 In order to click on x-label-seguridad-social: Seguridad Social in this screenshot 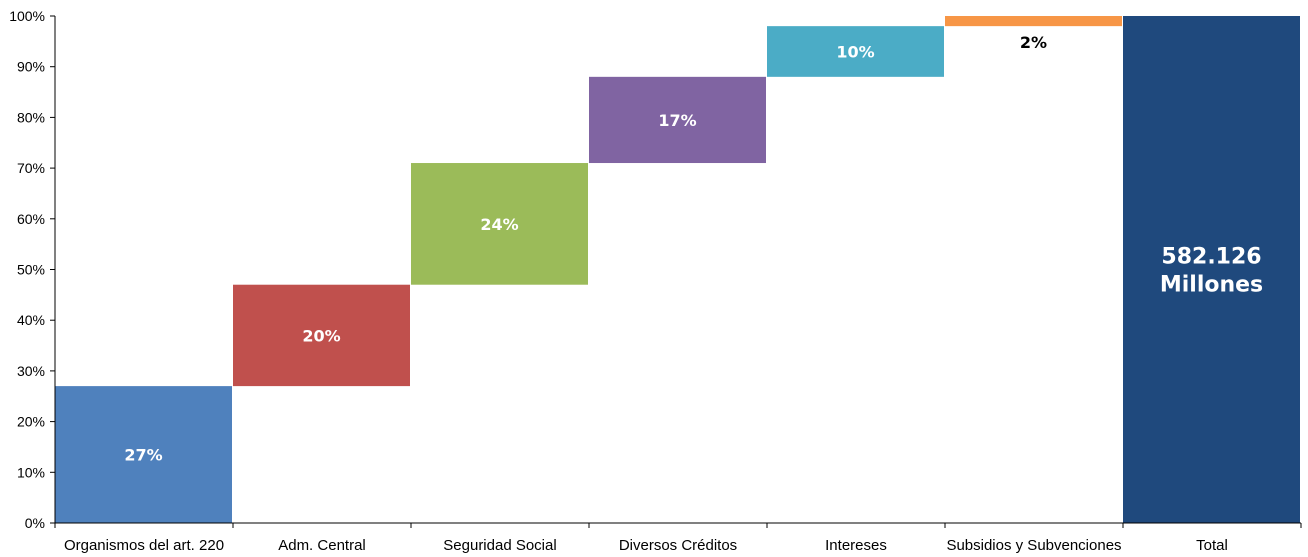, I will do `click(499, 545)`.